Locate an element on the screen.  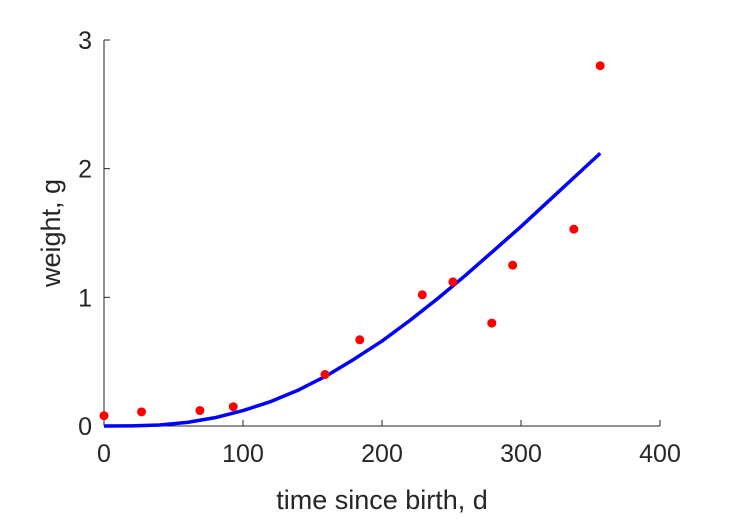
y-tick-label: 3 is located at coordinates (85, 41).